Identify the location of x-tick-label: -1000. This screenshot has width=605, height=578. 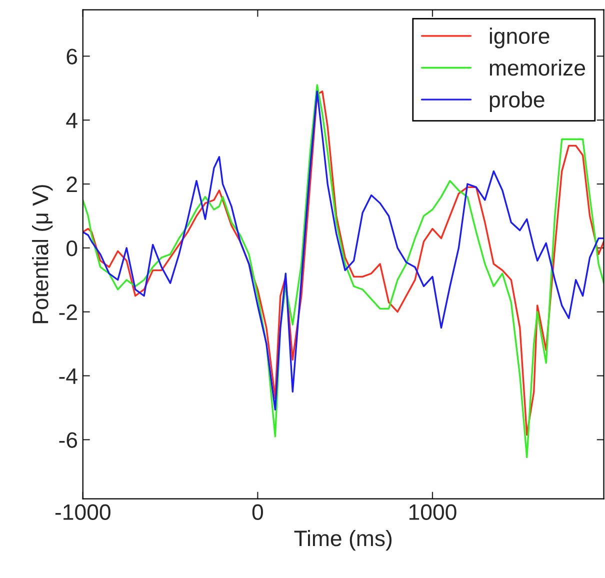
(82, 512).